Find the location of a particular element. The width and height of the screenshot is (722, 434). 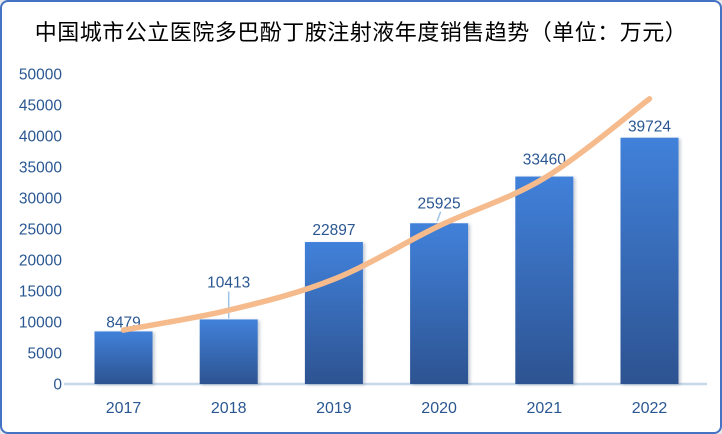

x-tick-label: 2022 is located at coordinates (650, 408).